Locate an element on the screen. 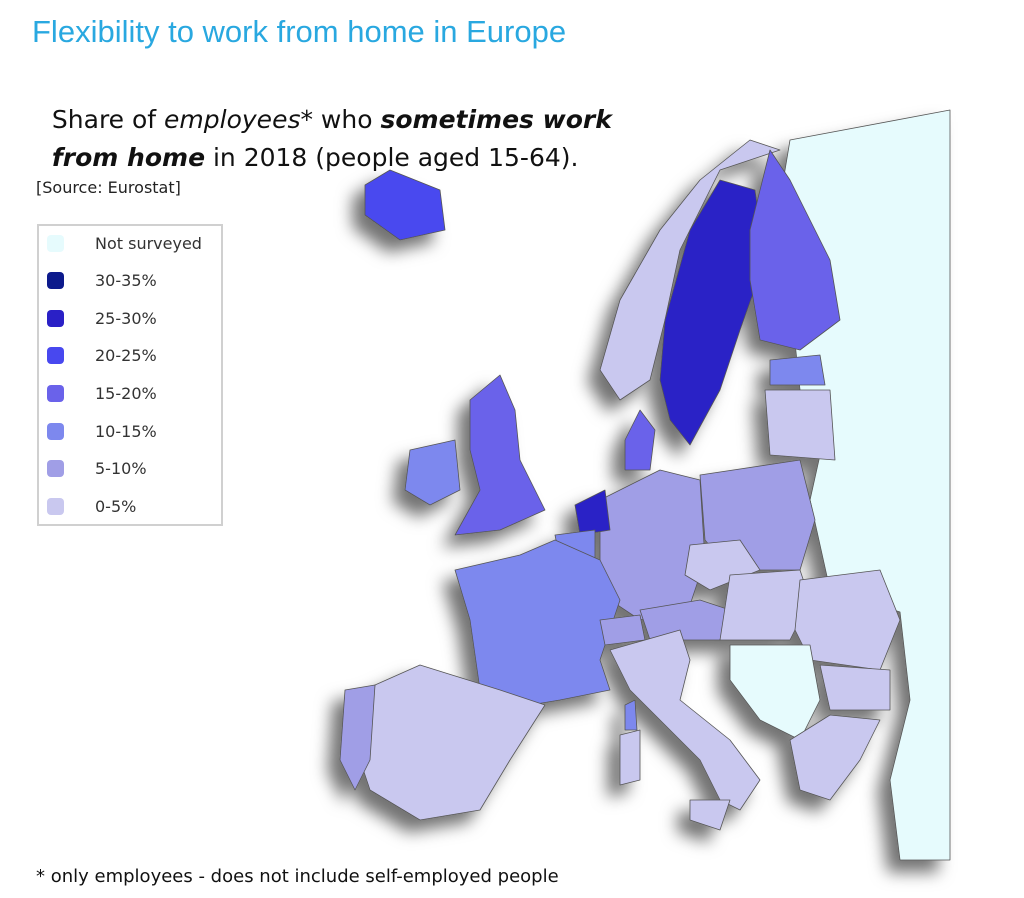 The height and width of the screenshot is (898, 1024). source: [Source: Eurostat] is located at coordinates (108, 187).